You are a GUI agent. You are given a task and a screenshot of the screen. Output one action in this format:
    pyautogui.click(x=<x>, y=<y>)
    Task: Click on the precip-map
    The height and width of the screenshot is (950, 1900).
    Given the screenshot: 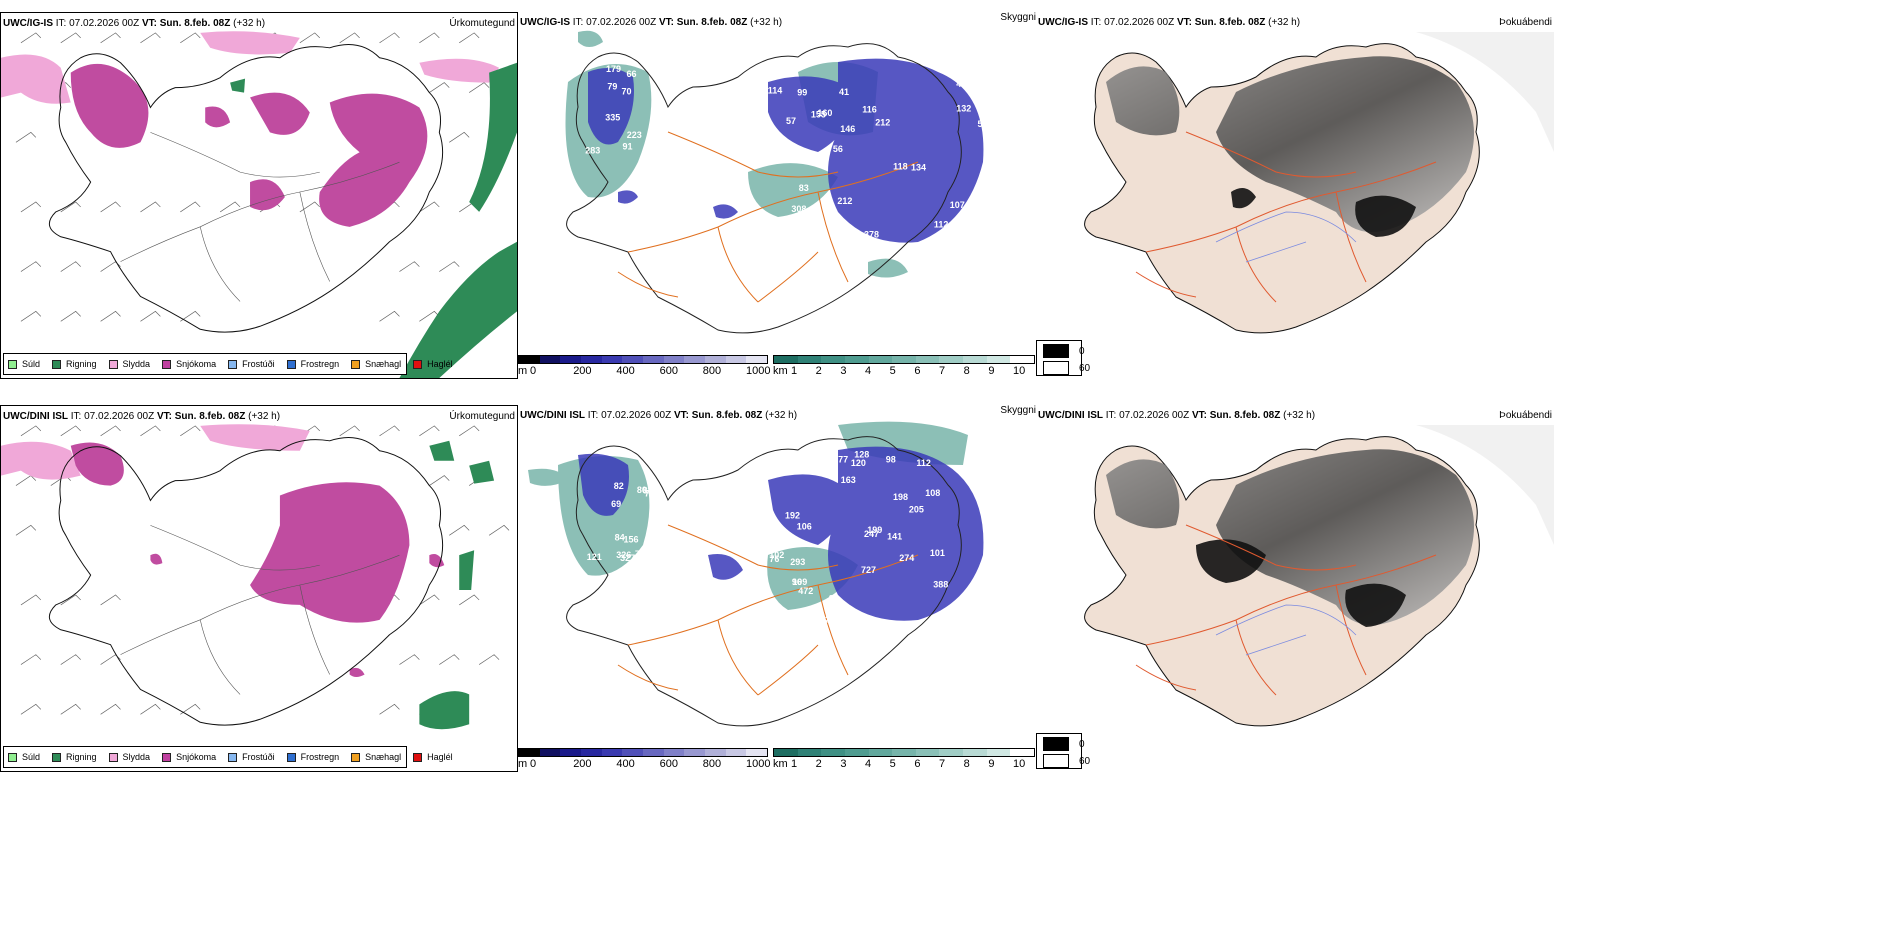 What is the action you would take?
    pyautogui.click(x=255, y=577)
    